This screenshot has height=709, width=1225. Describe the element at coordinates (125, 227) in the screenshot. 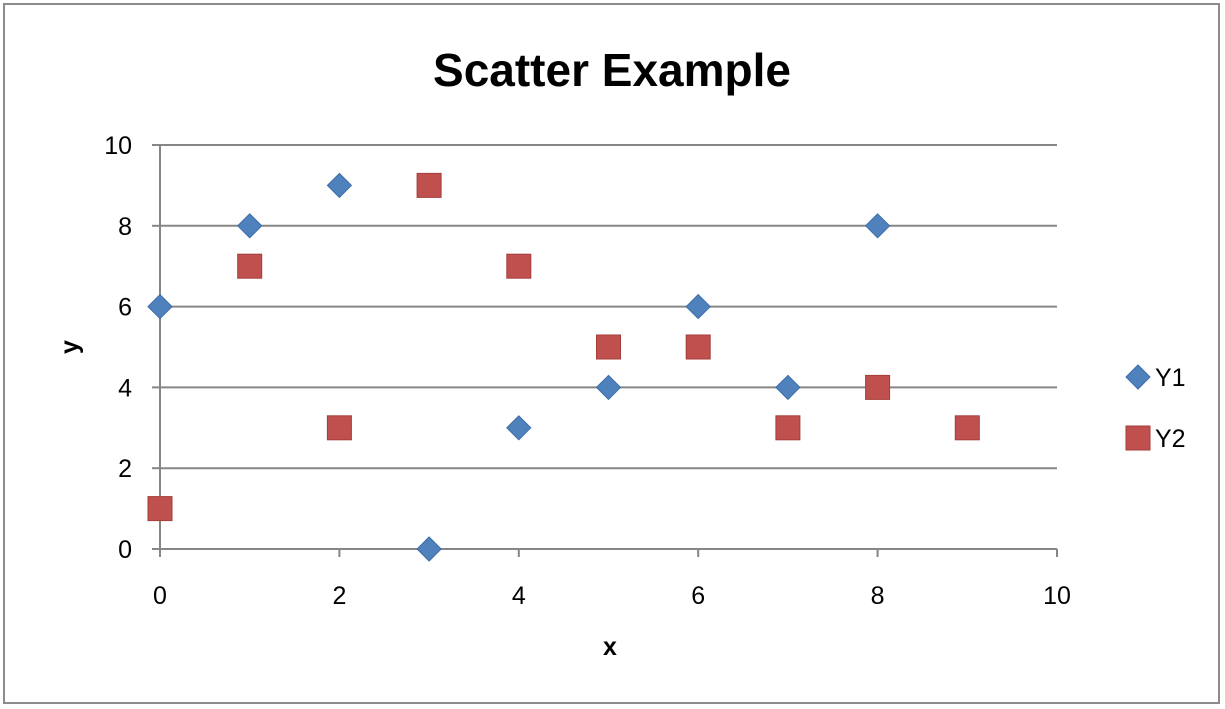

I see `y-tick-label-8: 8` at that location.